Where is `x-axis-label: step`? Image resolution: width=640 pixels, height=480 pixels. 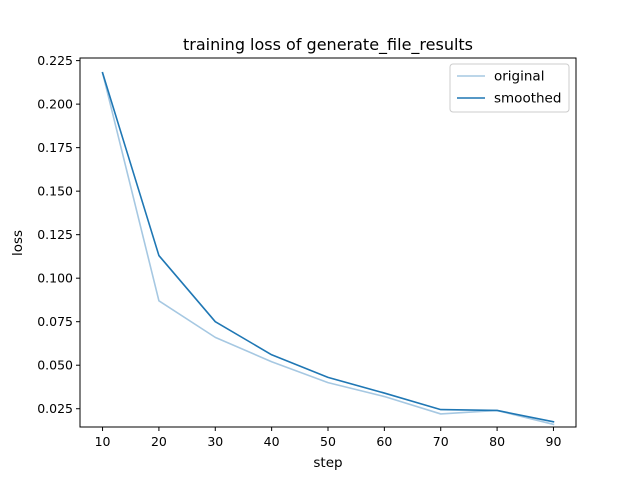
x-axis-label: step is located at coordinates (327, 463).